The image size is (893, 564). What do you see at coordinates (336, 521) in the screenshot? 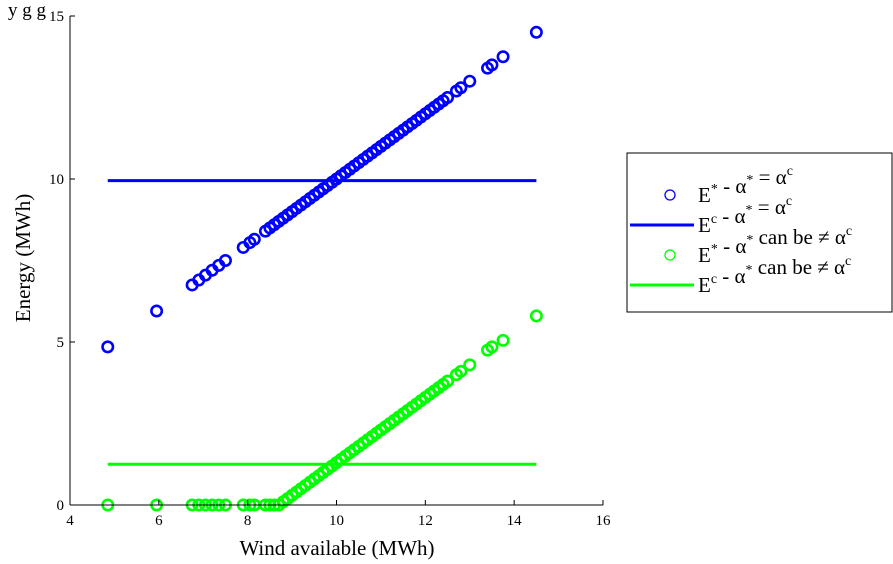
I see `x-tick-label: 10` at bounding box center [336, 521].